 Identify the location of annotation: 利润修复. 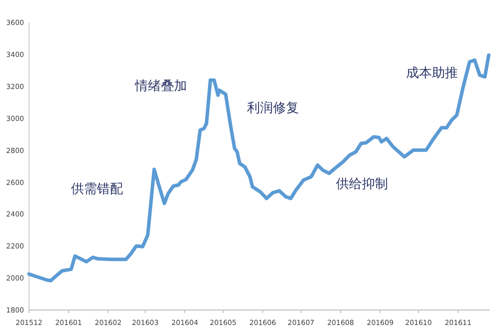
(273, 108).